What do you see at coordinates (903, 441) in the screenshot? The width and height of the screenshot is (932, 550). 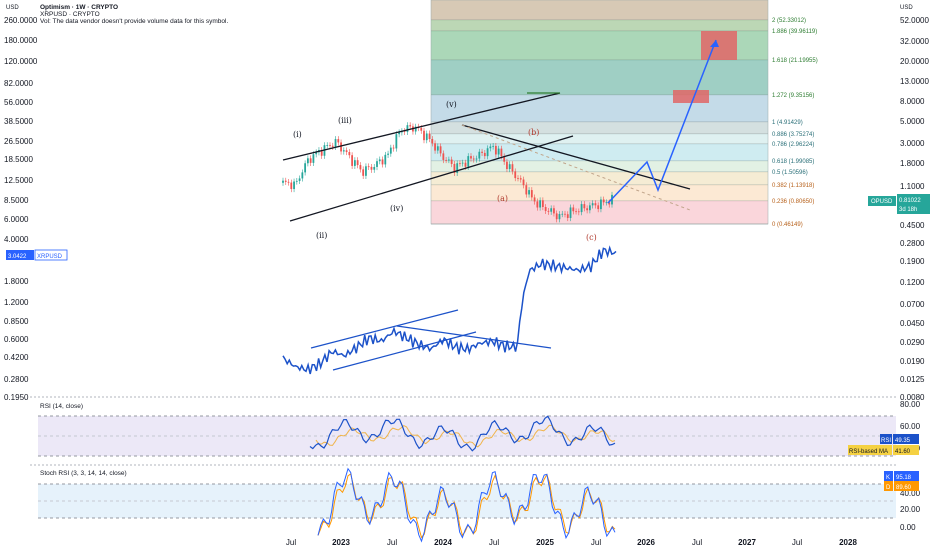 I see `rsi-value: 49.35` at bounding box center [903, 441].